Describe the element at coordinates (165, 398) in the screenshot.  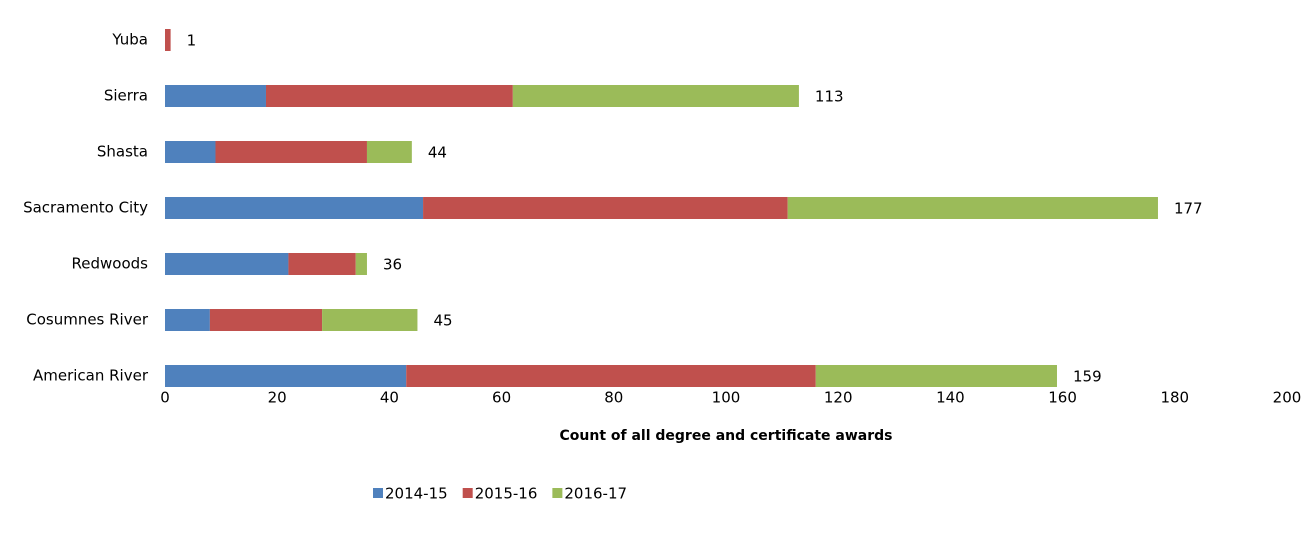
I see `x-tick-label: 0` at that location.